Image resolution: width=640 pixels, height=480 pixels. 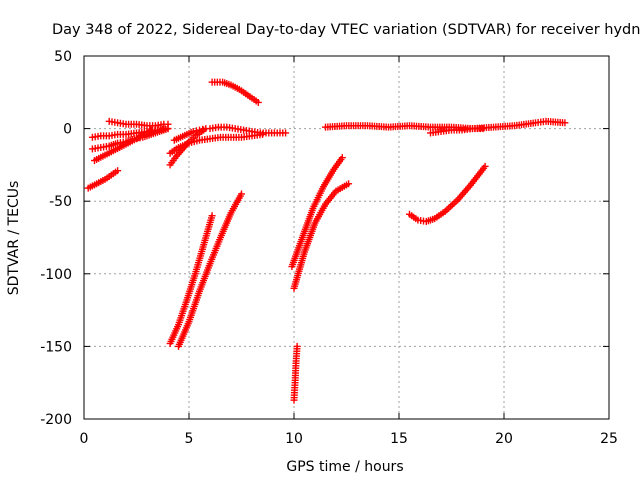 I want to click on x-tick-label: 15, so click(x=399, y=439).